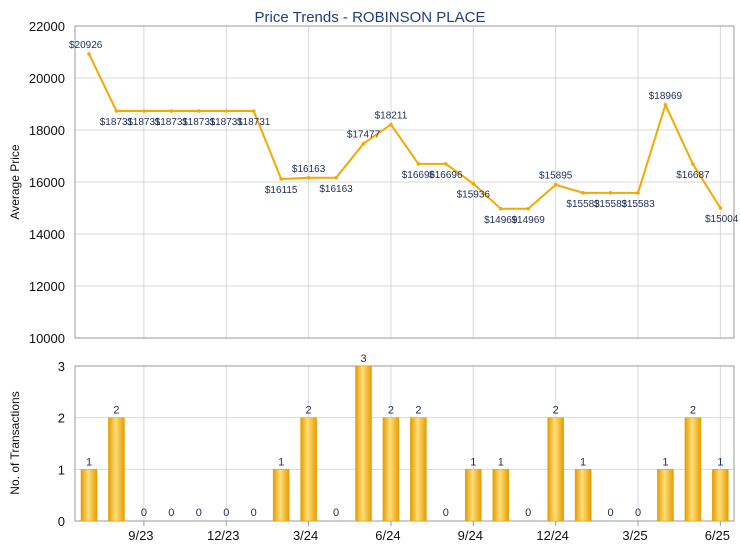 This screenshot has height=550, width=740. Describe the element at coordinates (391, 116) in the screenshot. I see `price-point-label: $18211` at that location.